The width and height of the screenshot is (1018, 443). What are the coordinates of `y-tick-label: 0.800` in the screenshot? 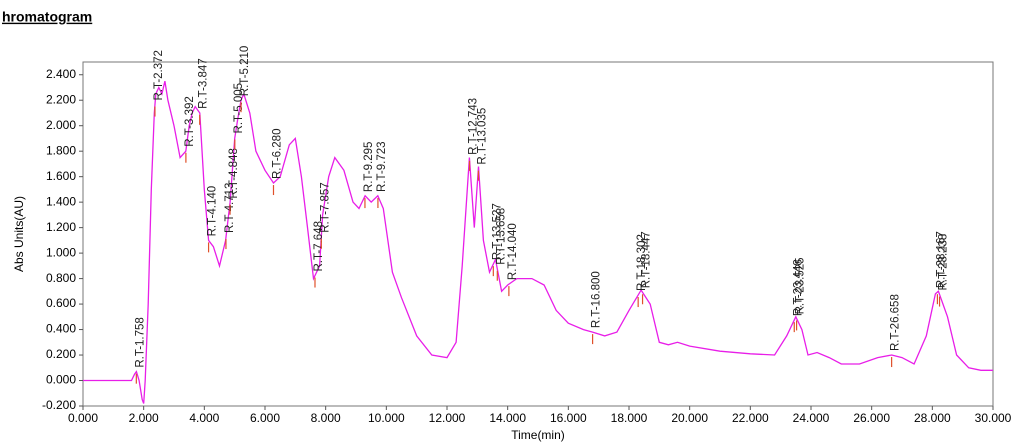 It's located at (61, 278).